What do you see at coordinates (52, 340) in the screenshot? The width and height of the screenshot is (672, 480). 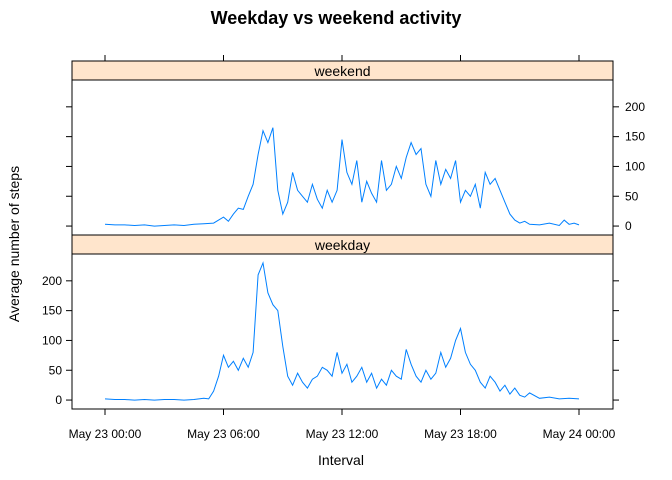 I see `y-tick-label-weekday-2: 100` at bounding box center [52, 340].